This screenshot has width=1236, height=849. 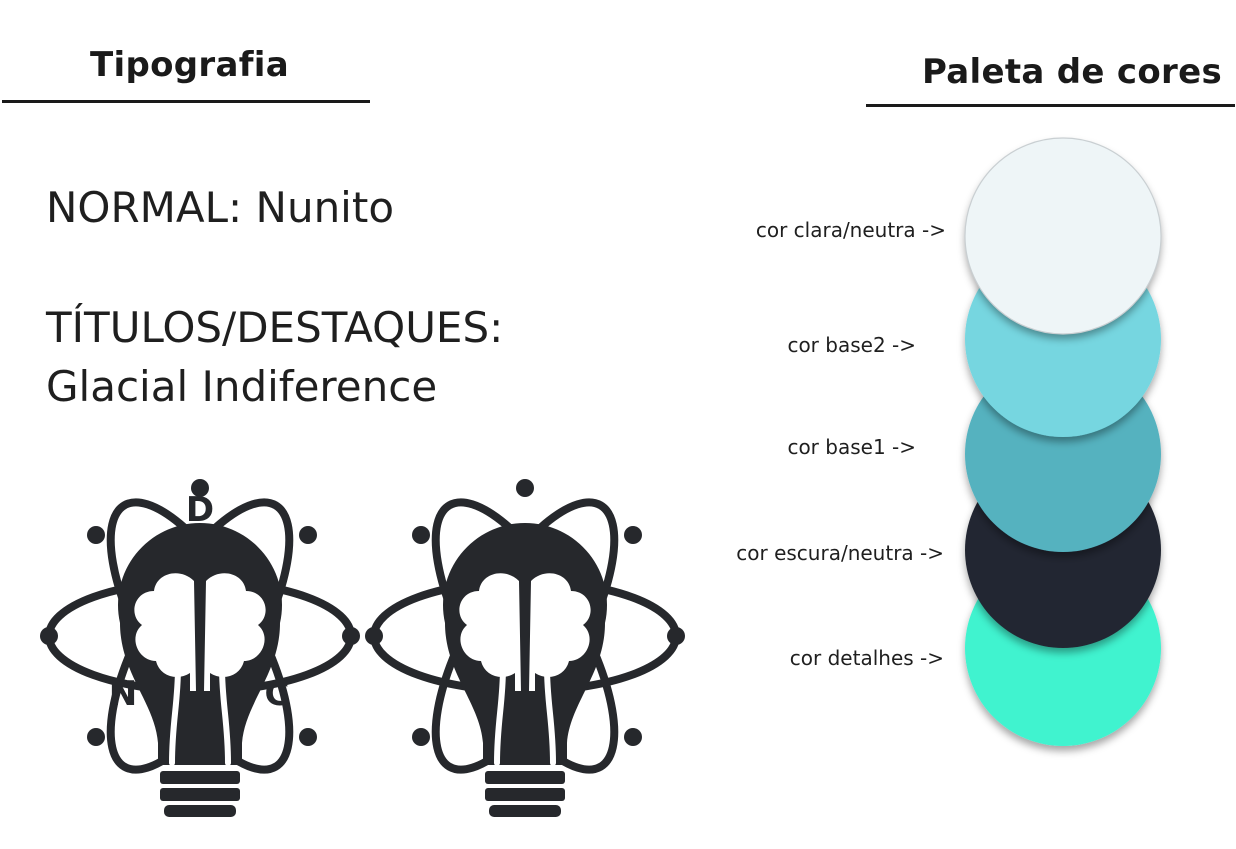 I want to click on swatch-label-4: cor escura/neutra ->, so click(x=840, y=553).